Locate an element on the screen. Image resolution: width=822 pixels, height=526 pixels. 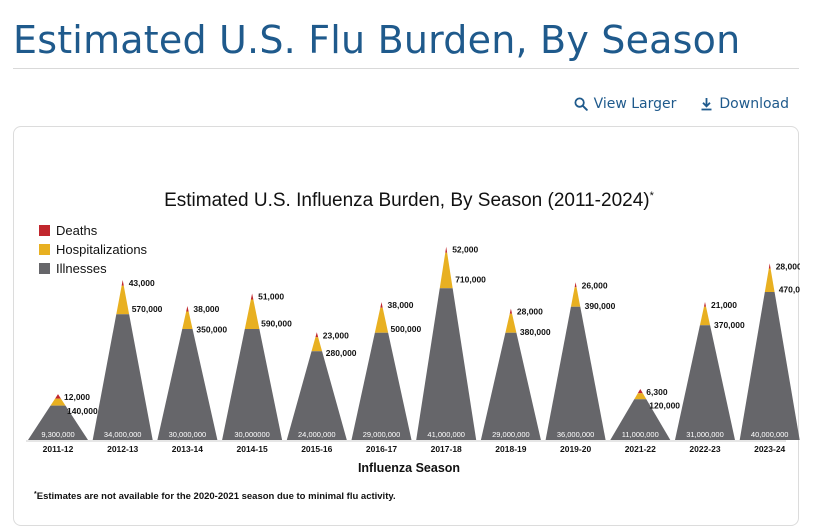
x-tick-label: 2016-17 is located at coordinates (381, 449).